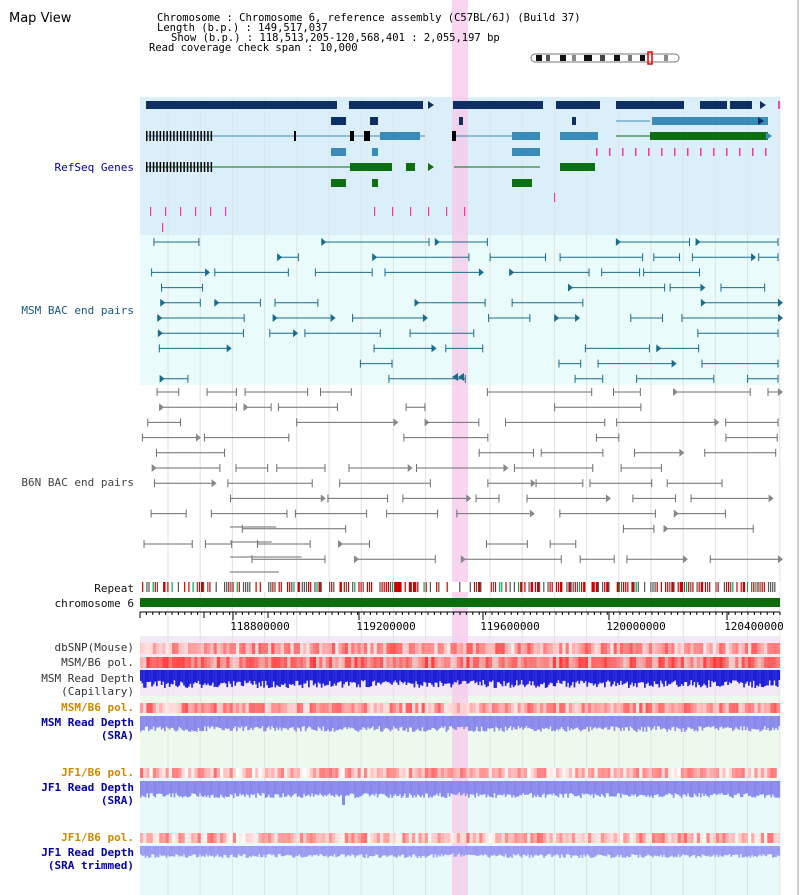 This screenshot has height=895, width=800. Describe the element at coordinates (201, 136) in the screenshot. I see `gene-exon-tick` at that location.